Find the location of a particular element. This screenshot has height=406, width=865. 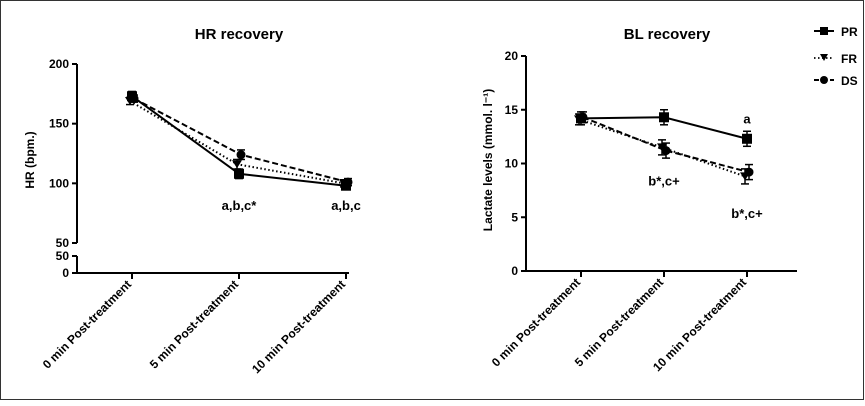

significance-annotation: a is located at coordinates (747, 118).